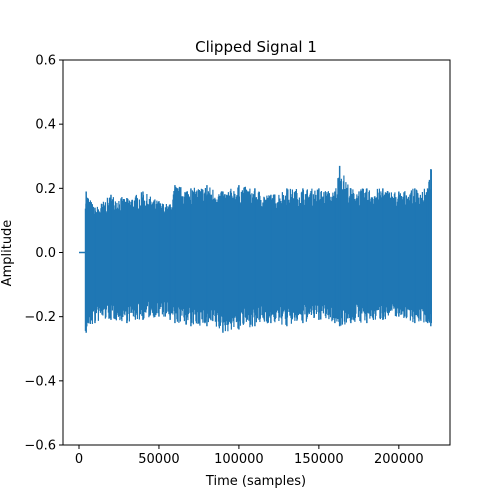 This screenshot has width=500, height=500. Describe the element at coordinates (45, 61) in the screenshot. I see `y-tick-label: 0.6` at that location.